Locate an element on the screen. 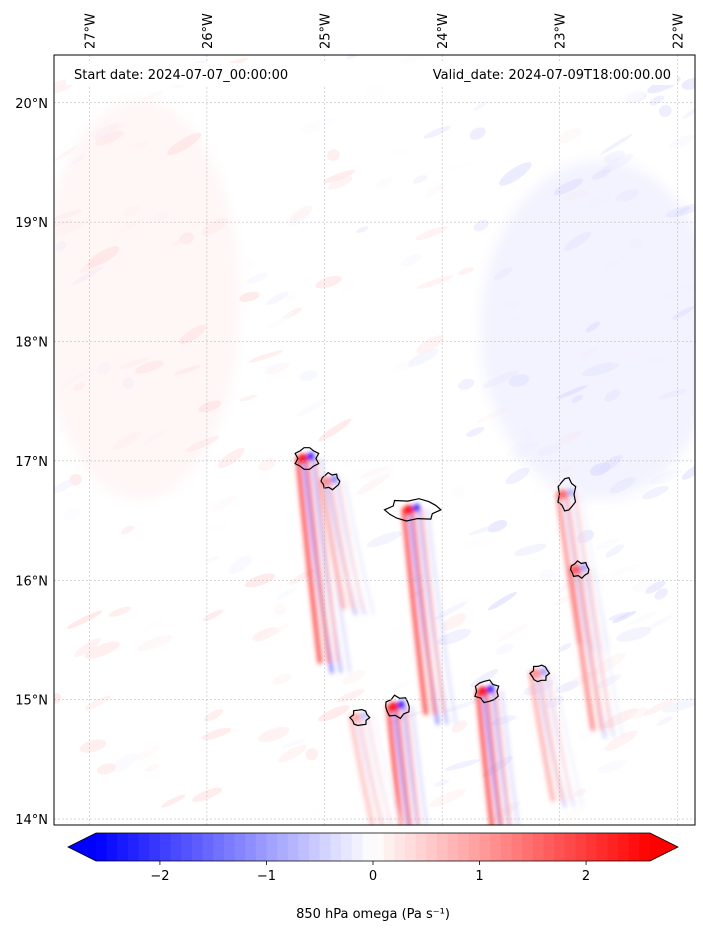 This screenshot has width=703, height=936. colorbar-label: 850 hPa omega (Pa s⁻¹) is located at coordinates (373, 914).